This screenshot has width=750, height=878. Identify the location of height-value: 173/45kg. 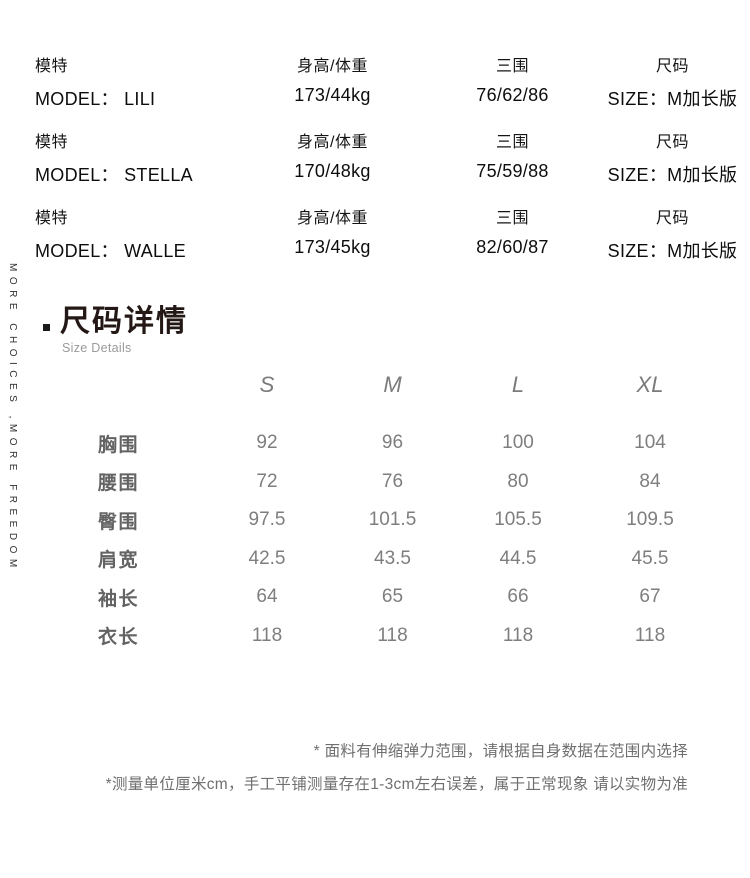
(332, 247).